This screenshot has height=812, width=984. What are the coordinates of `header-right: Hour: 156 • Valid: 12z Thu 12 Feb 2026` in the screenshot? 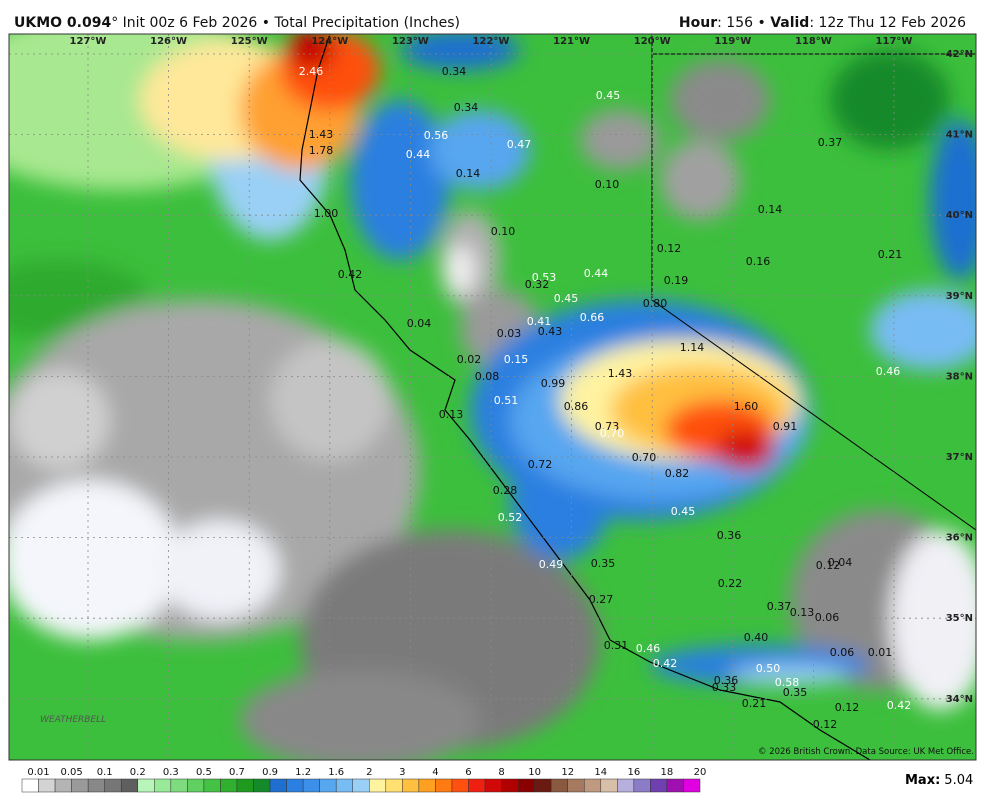 It's located at (822, 23).